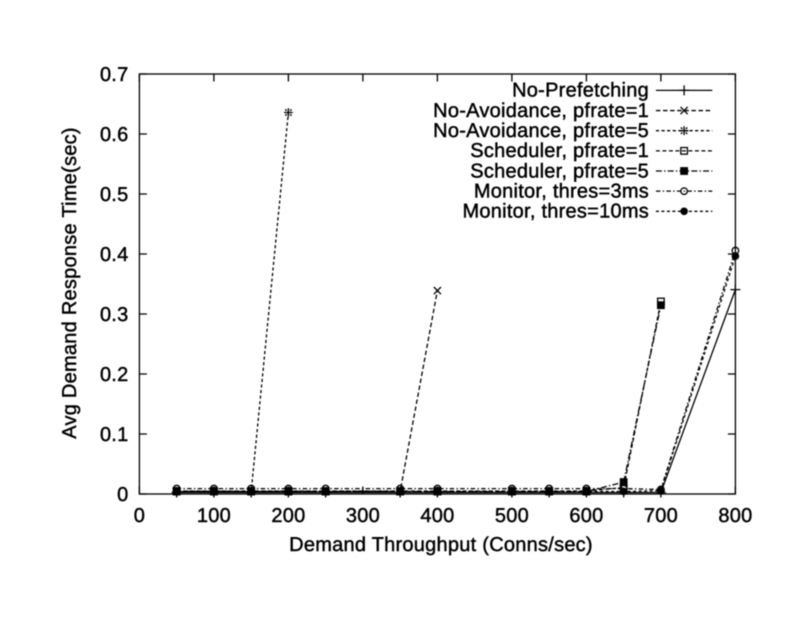 This screenshot has width=792, height=617. Describe the element at coordinates (556, 212) in the screenshot. I see `svg-text: Monitor, thres=10ms` at that location.